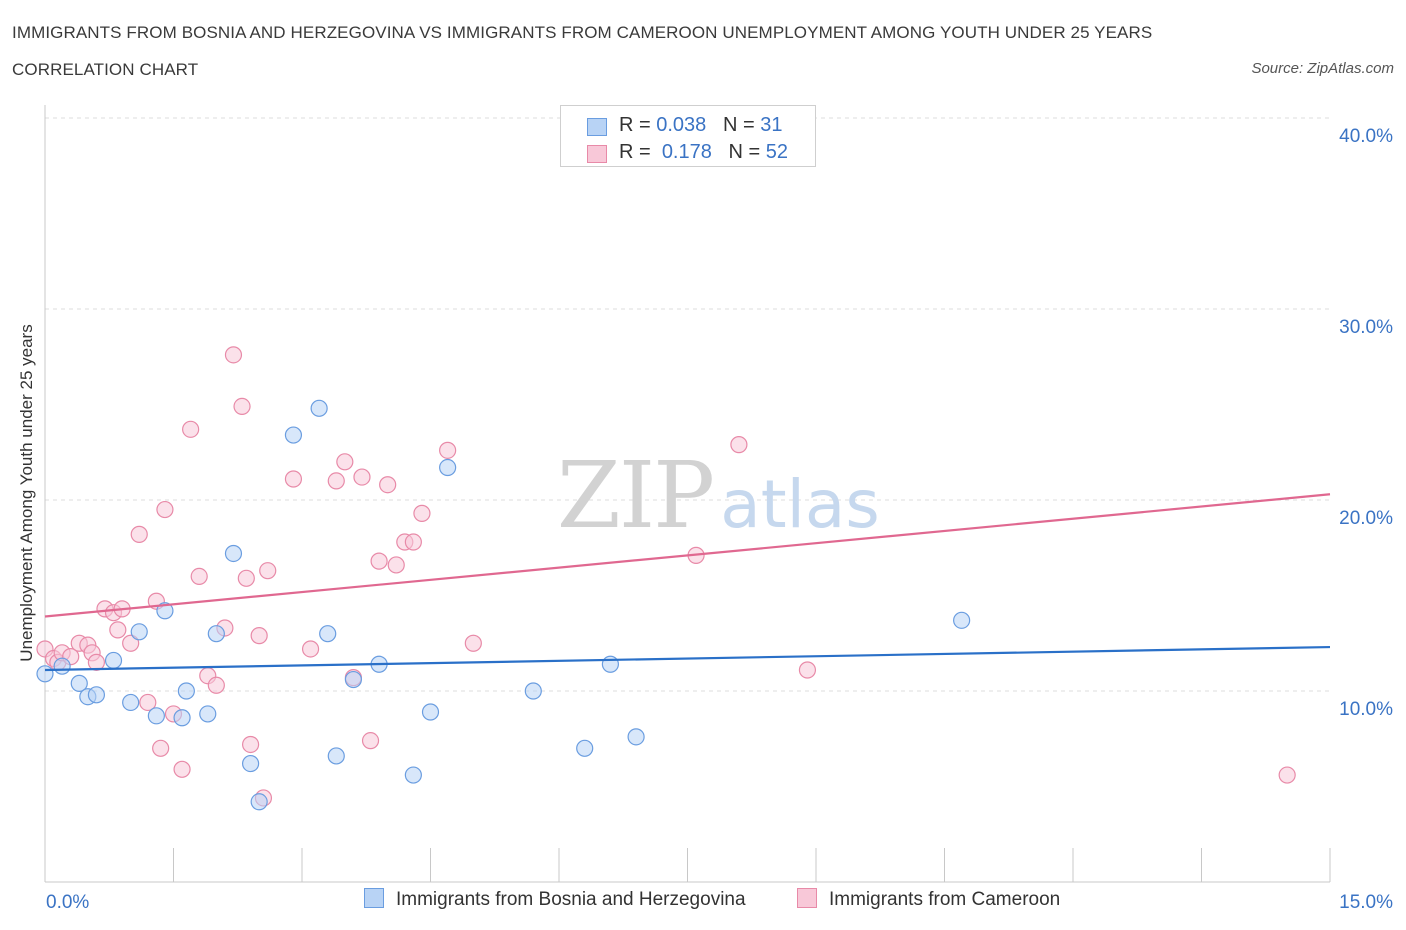 This screenshot has height=930, width=1406. I want to click on bottom-legend-swatch-bosnia, so click(374, 898).